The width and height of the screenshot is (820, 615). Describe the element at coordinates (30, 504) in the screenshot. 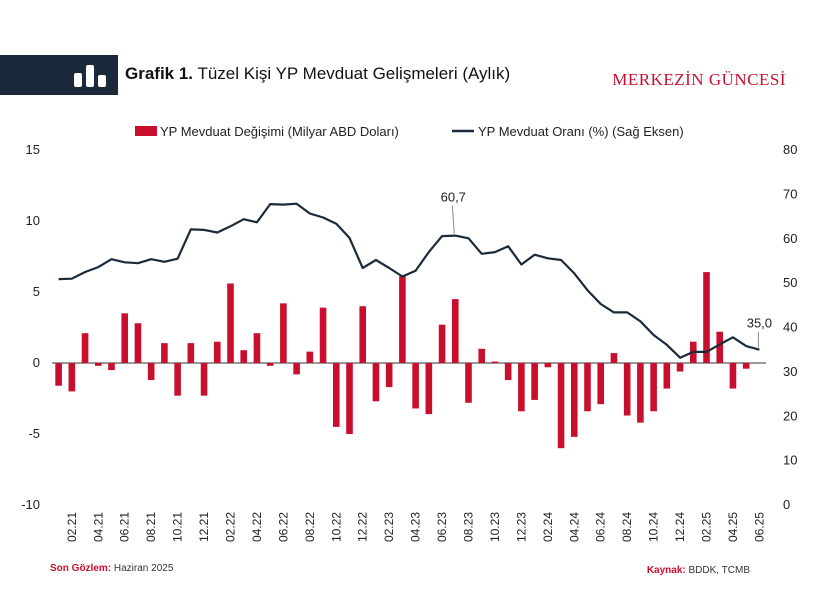

I see `y-left-tick-5: -10` at that location.